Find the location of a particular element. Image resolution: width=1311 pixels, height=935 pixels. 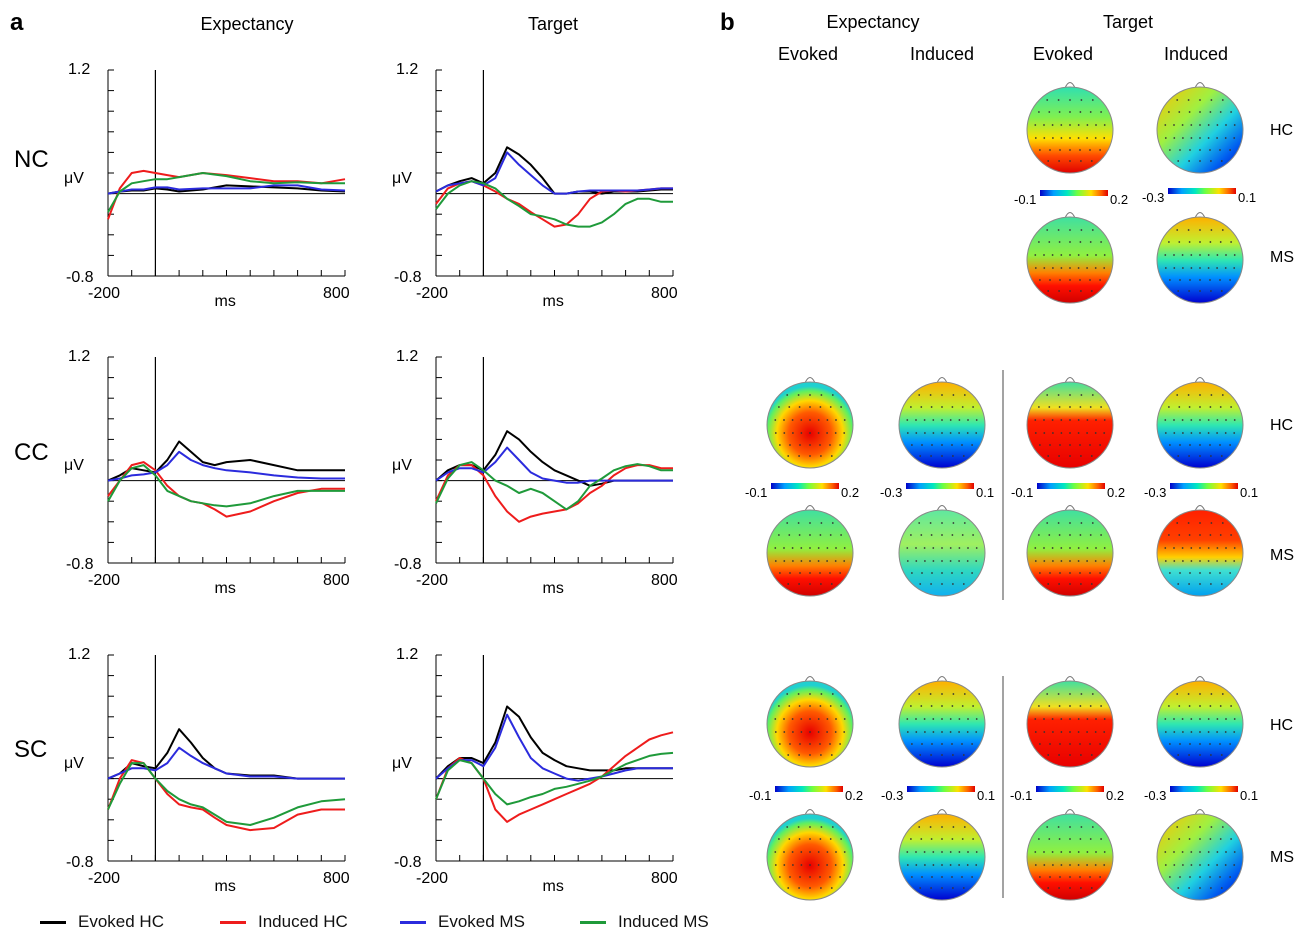

series-line-induced-ms is located at coordinates (554, 778).